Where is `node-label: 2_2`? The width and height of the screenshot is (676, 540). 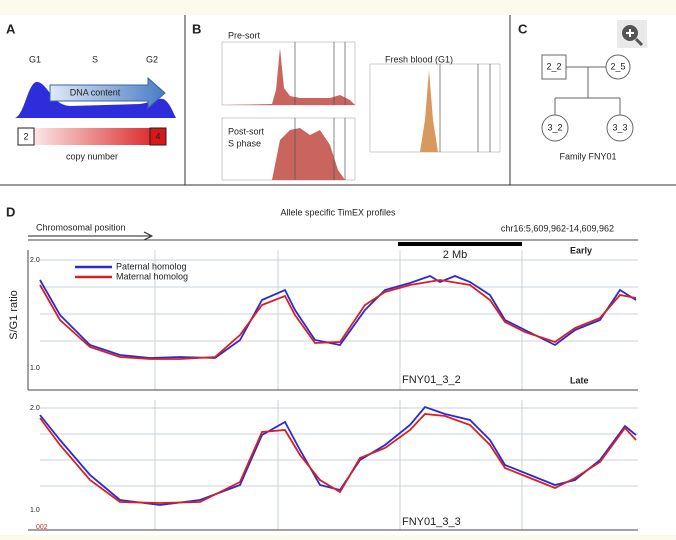 node-label: 2_2 is located at coordinates (553, 66).